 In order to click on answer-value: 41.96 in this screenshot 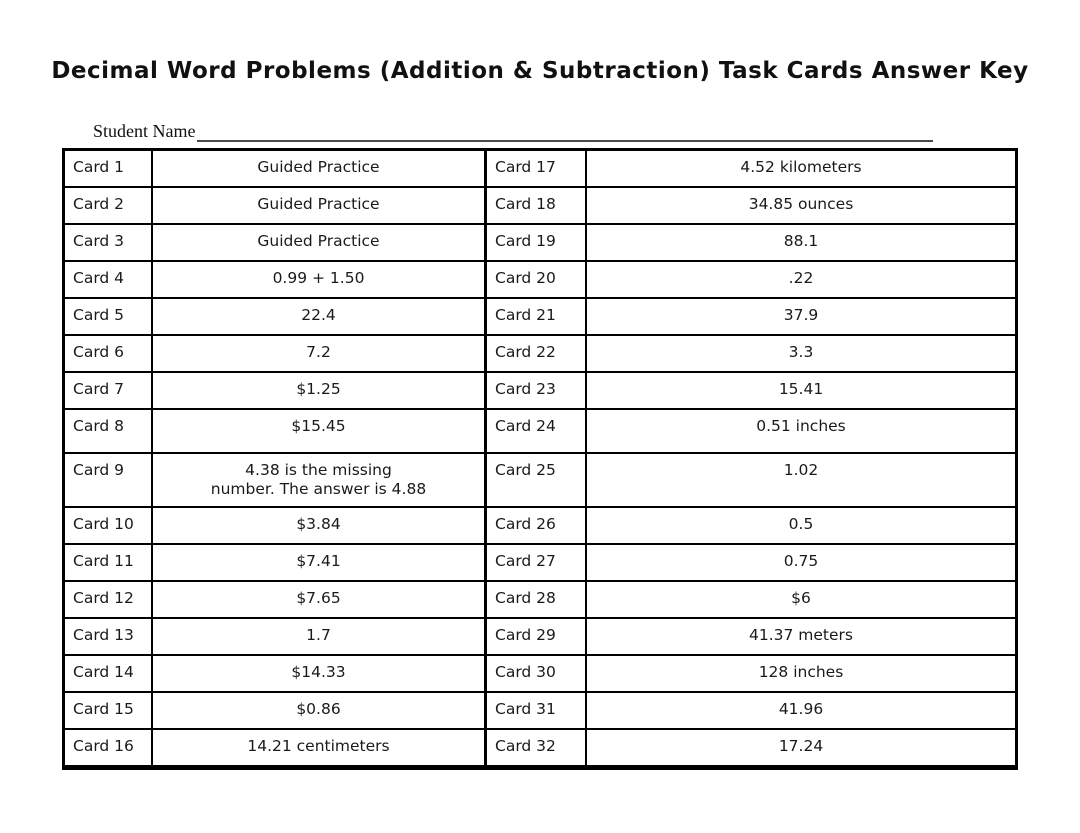, I will do `click(801, 709)`.